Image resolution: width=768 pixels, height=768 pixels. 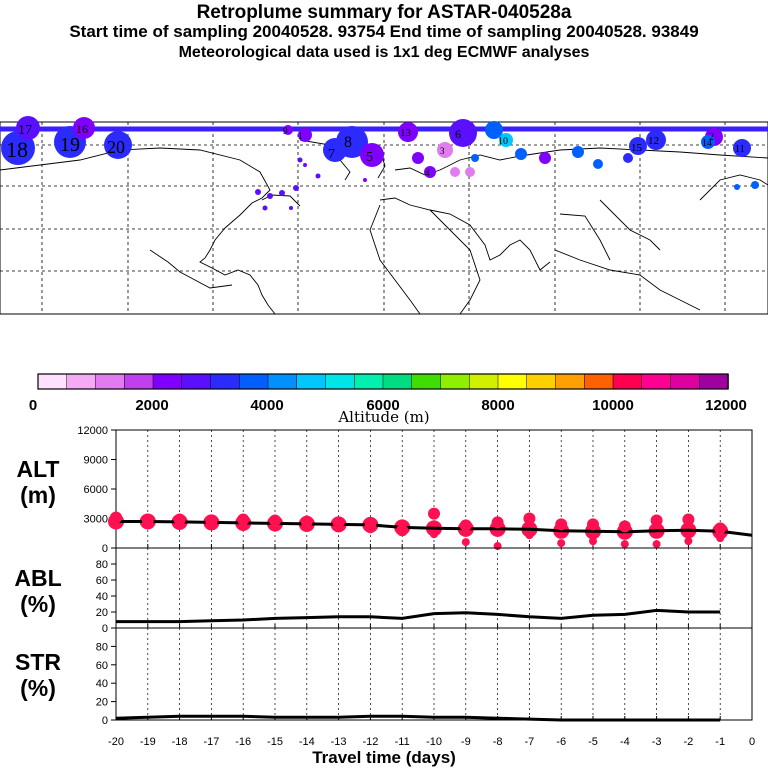 I want to click on colorbar-tick-0: 0, so click(x=33, y=405).